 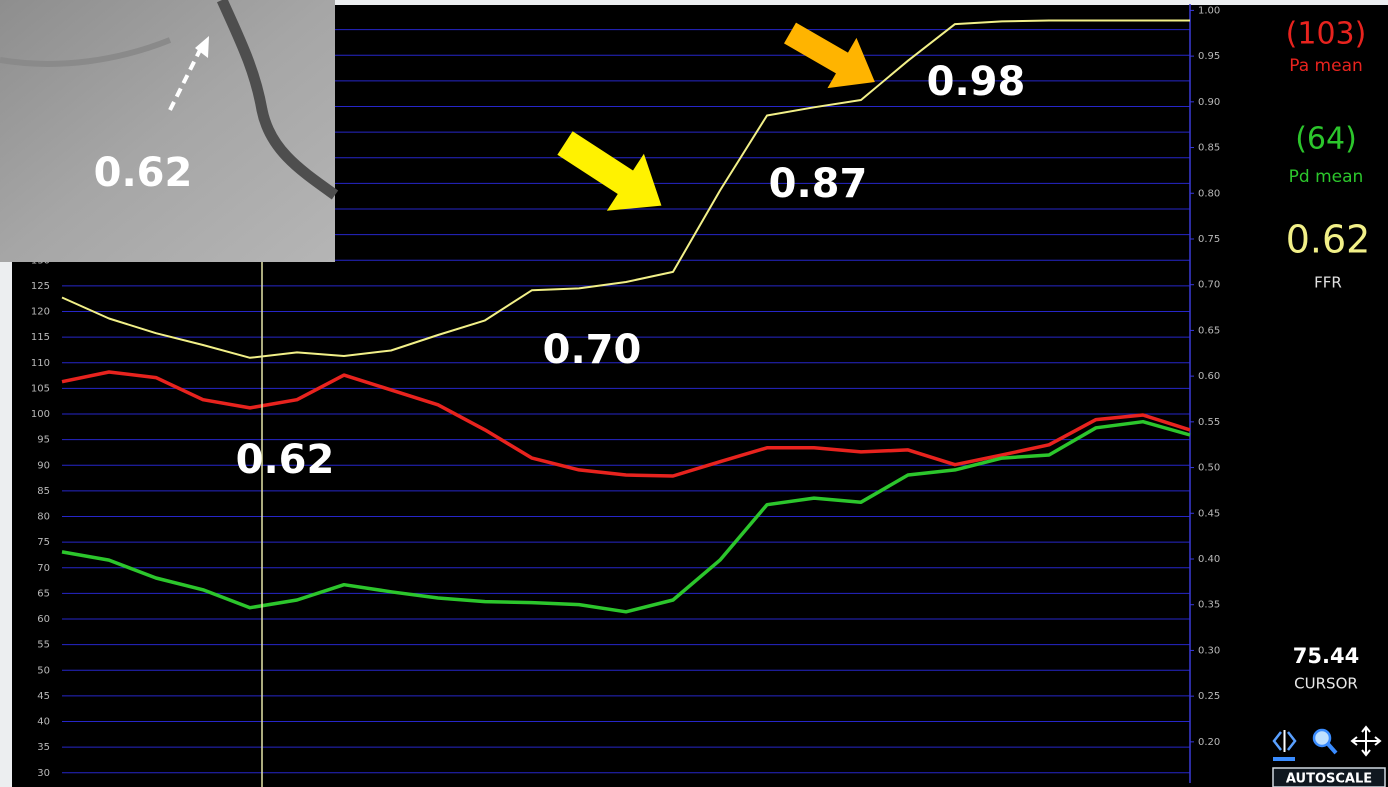 What do you see at coordinates (43, 593) in the screenshot?
I see `y-tick-label: 65` at bounding box center [43, 593].